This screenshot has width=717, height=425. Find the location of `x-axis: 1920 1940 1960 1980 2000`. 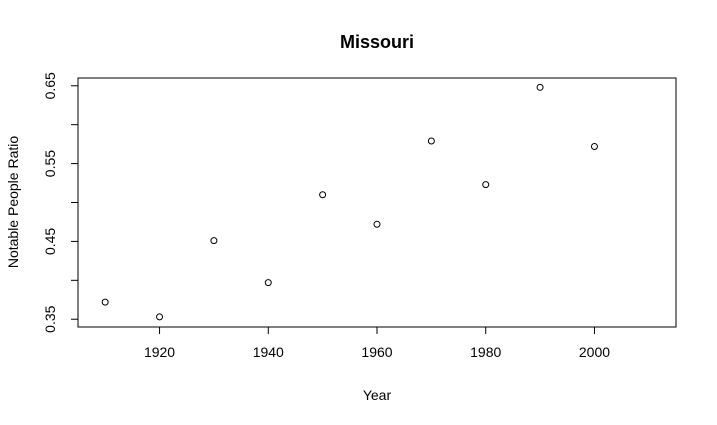

x-axis: 1920 1940 1960 1980 2000 is located at coordinates (377, 343).